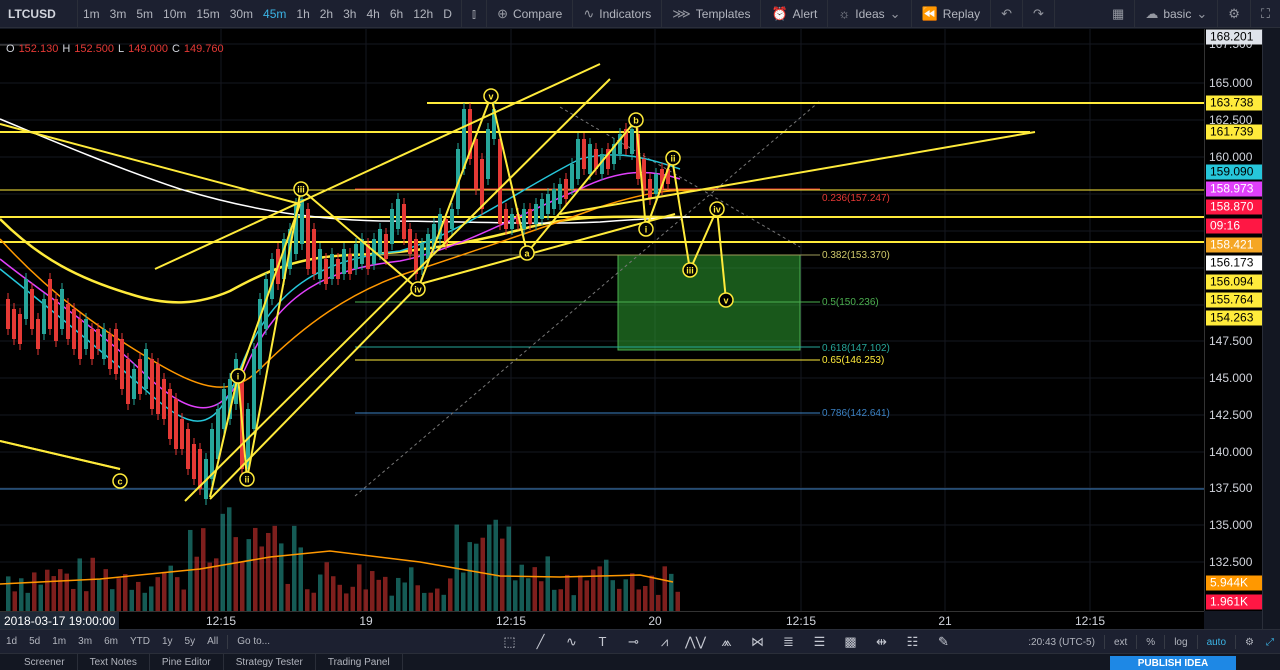 The height and width of the screenshot is (670, 1280). I want to click on measure-icon: ✎, so click(943, 641).